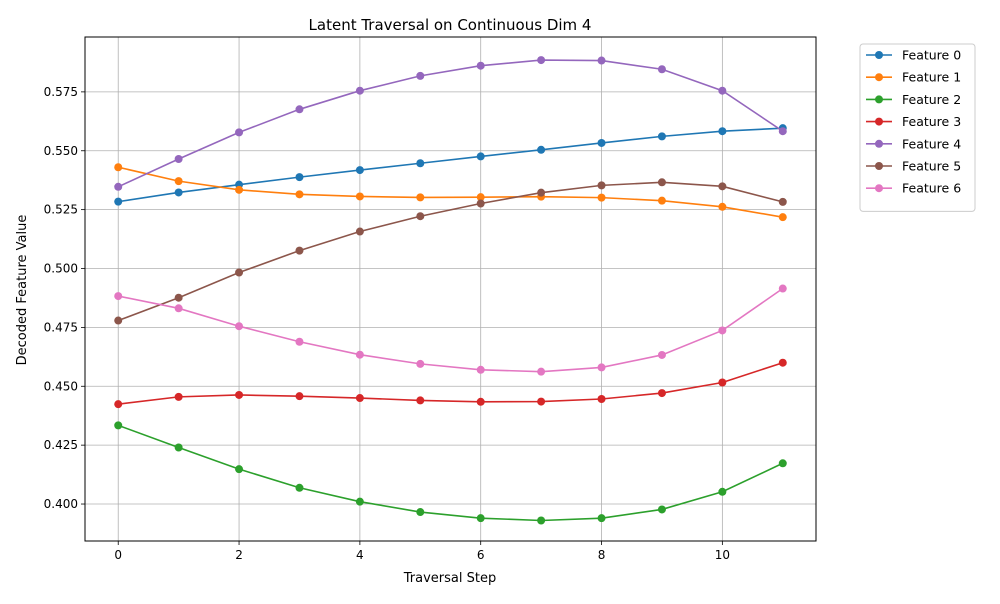 The width and height of the screenshot is (1000, 604). I want to click on x-tick-label: 6, so click(481, 555).